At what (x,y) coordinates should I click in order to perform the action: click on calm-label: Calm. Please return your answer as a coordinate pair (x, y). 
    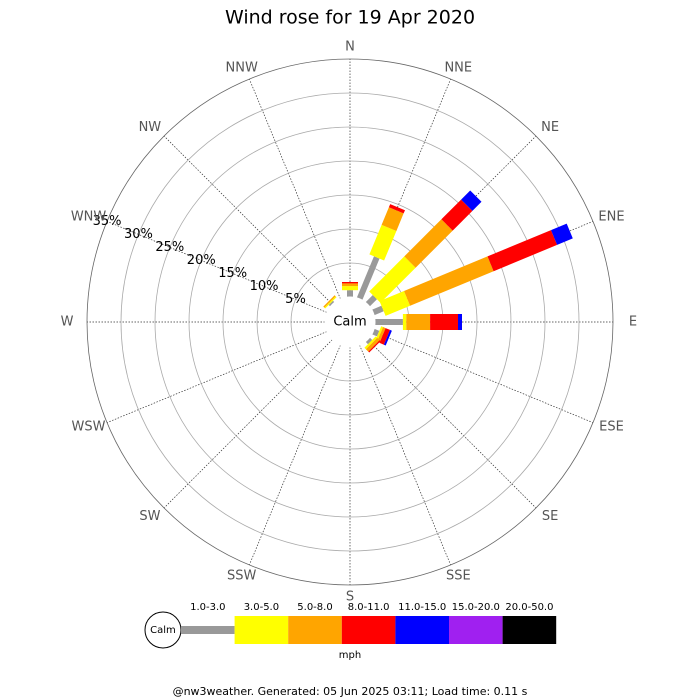
    Looking at the image, I should click on (349, 322).